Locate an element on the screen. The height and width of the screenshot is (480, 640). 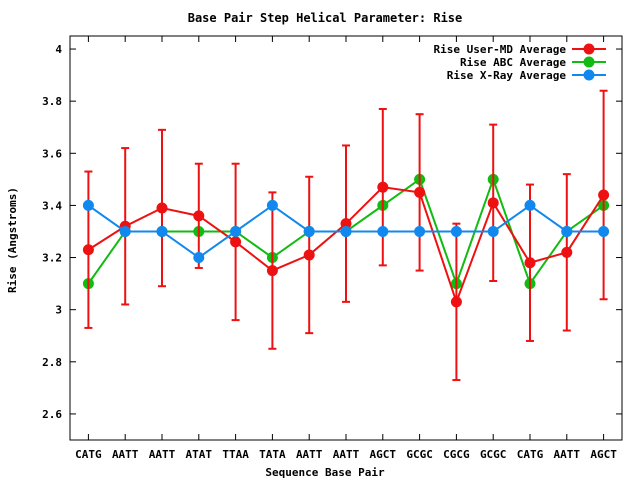
y-tick-label: 3 is located at coordinates (58, 310).